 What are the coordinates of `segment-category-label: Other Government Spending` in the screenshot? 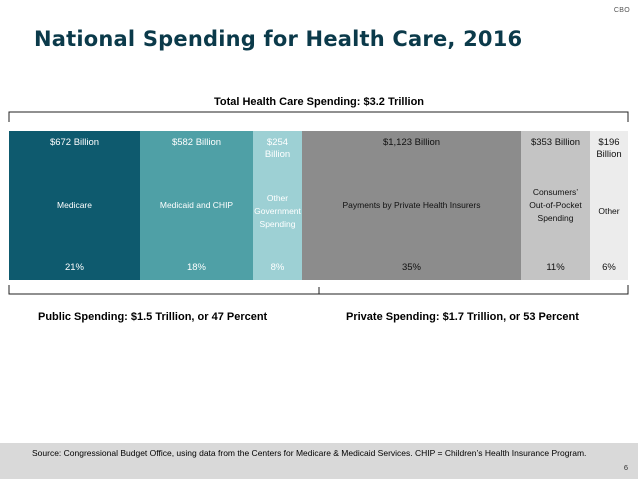 It's located at (277, 211).